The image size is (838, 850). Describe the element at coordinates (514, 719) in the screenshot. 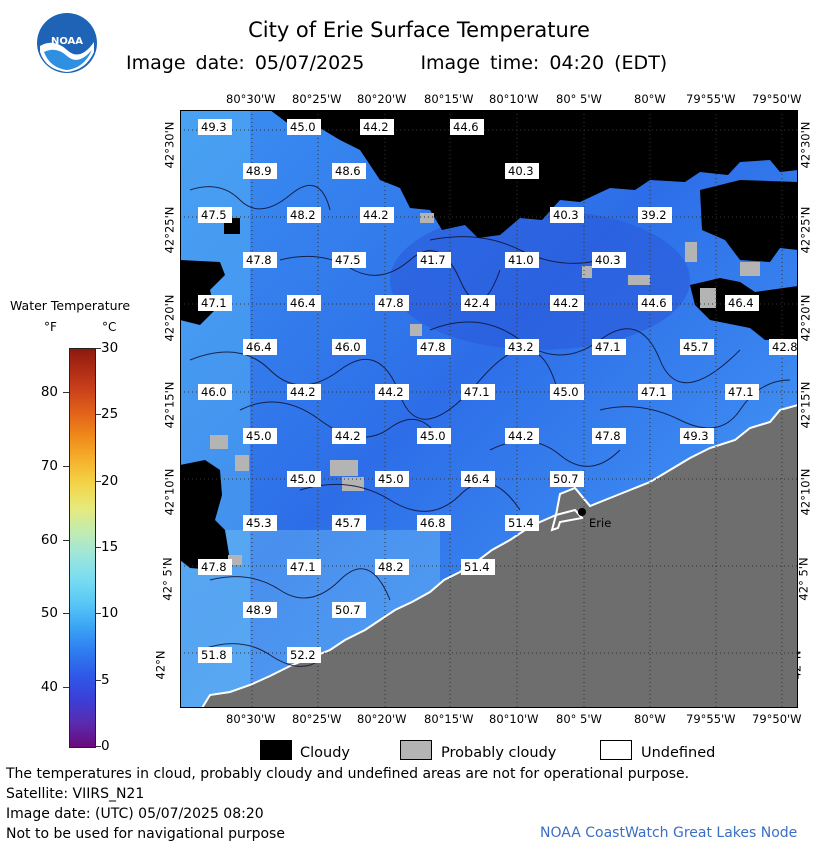

I see `lon-label: 80°10'W` at that location.